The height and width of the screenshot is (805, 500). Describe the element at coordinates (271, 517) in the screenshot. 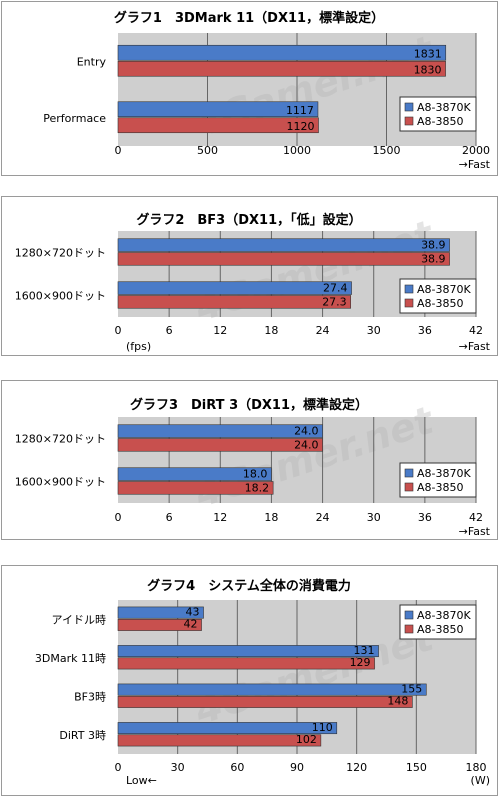

I see `chart-3-x-tick-label: 18` at that location.